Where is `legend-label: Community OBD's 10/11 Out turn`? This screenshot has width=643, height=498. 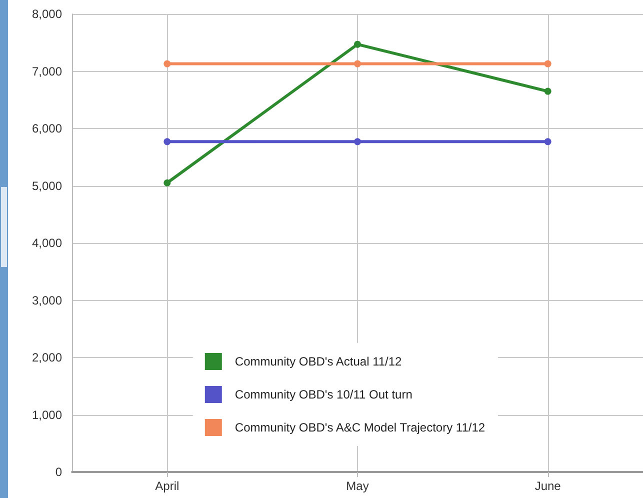 legend-label: Community OBD's 10/11 Out turn is located at coordinates (323, 395).